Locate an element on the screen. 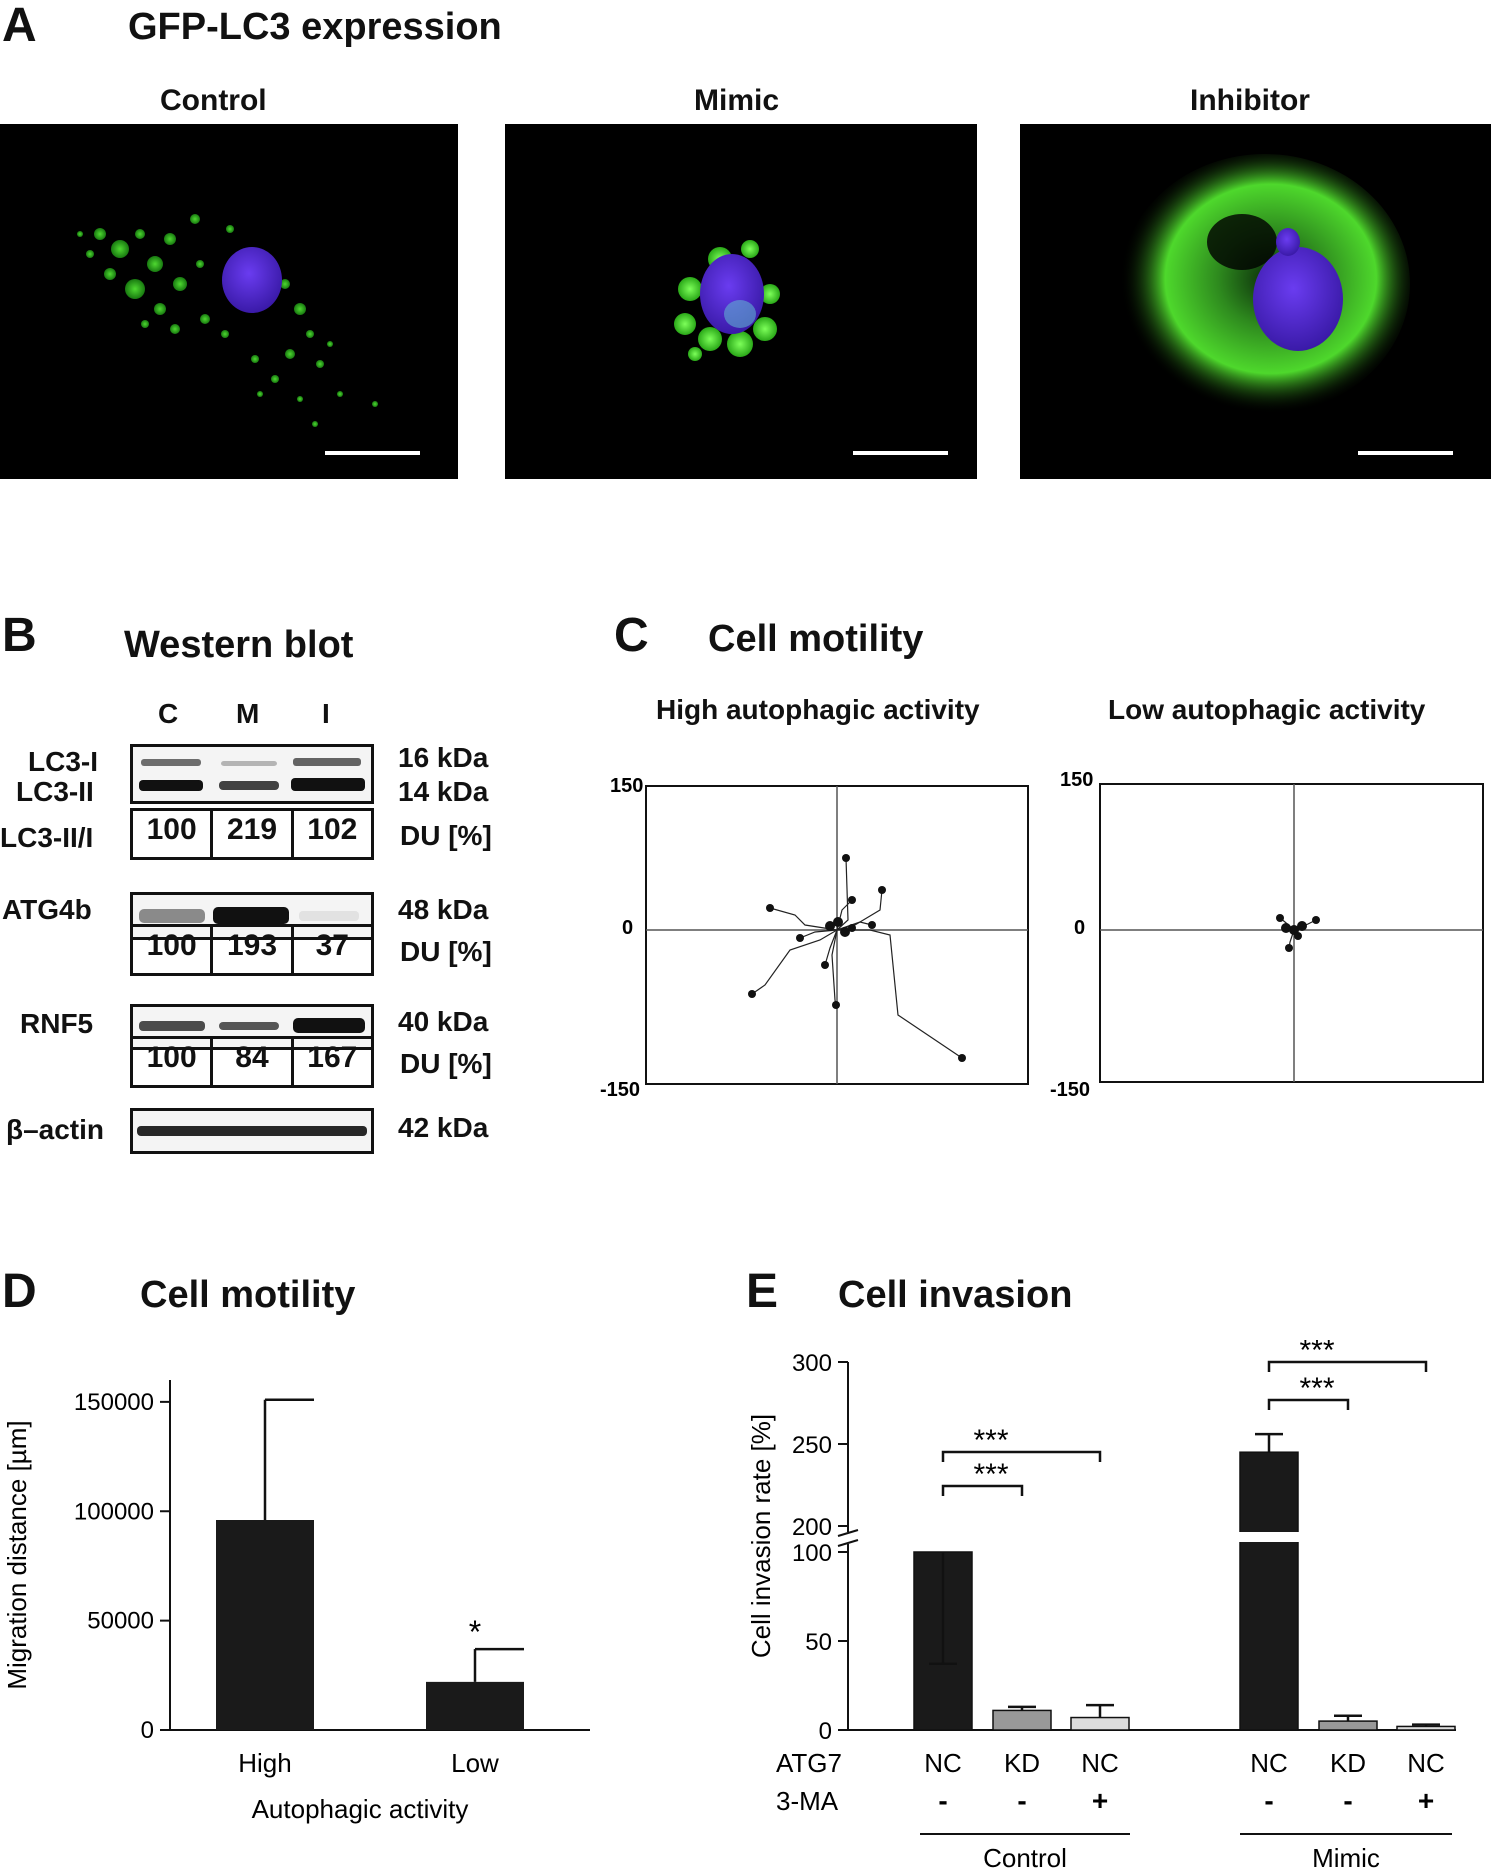 This screenshot has height=1873, width=1491. panel-c-title: Cell motility is located at coordinates (816, 639).